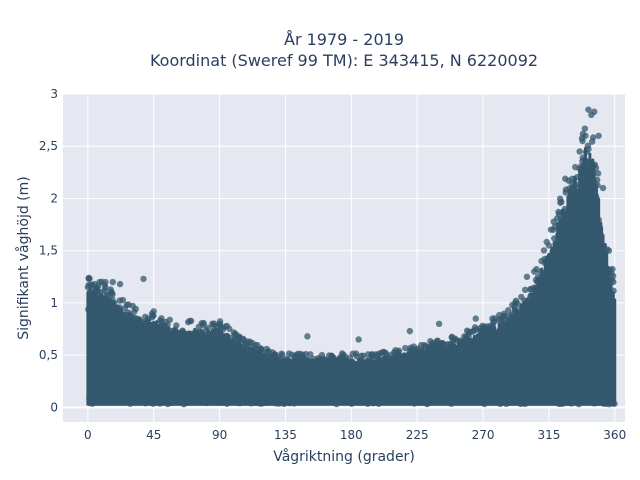  What do you see at coordinates (483, 435) in the screenshot?
I see `x-tick-label: 270` at bounding box center [483, 435].